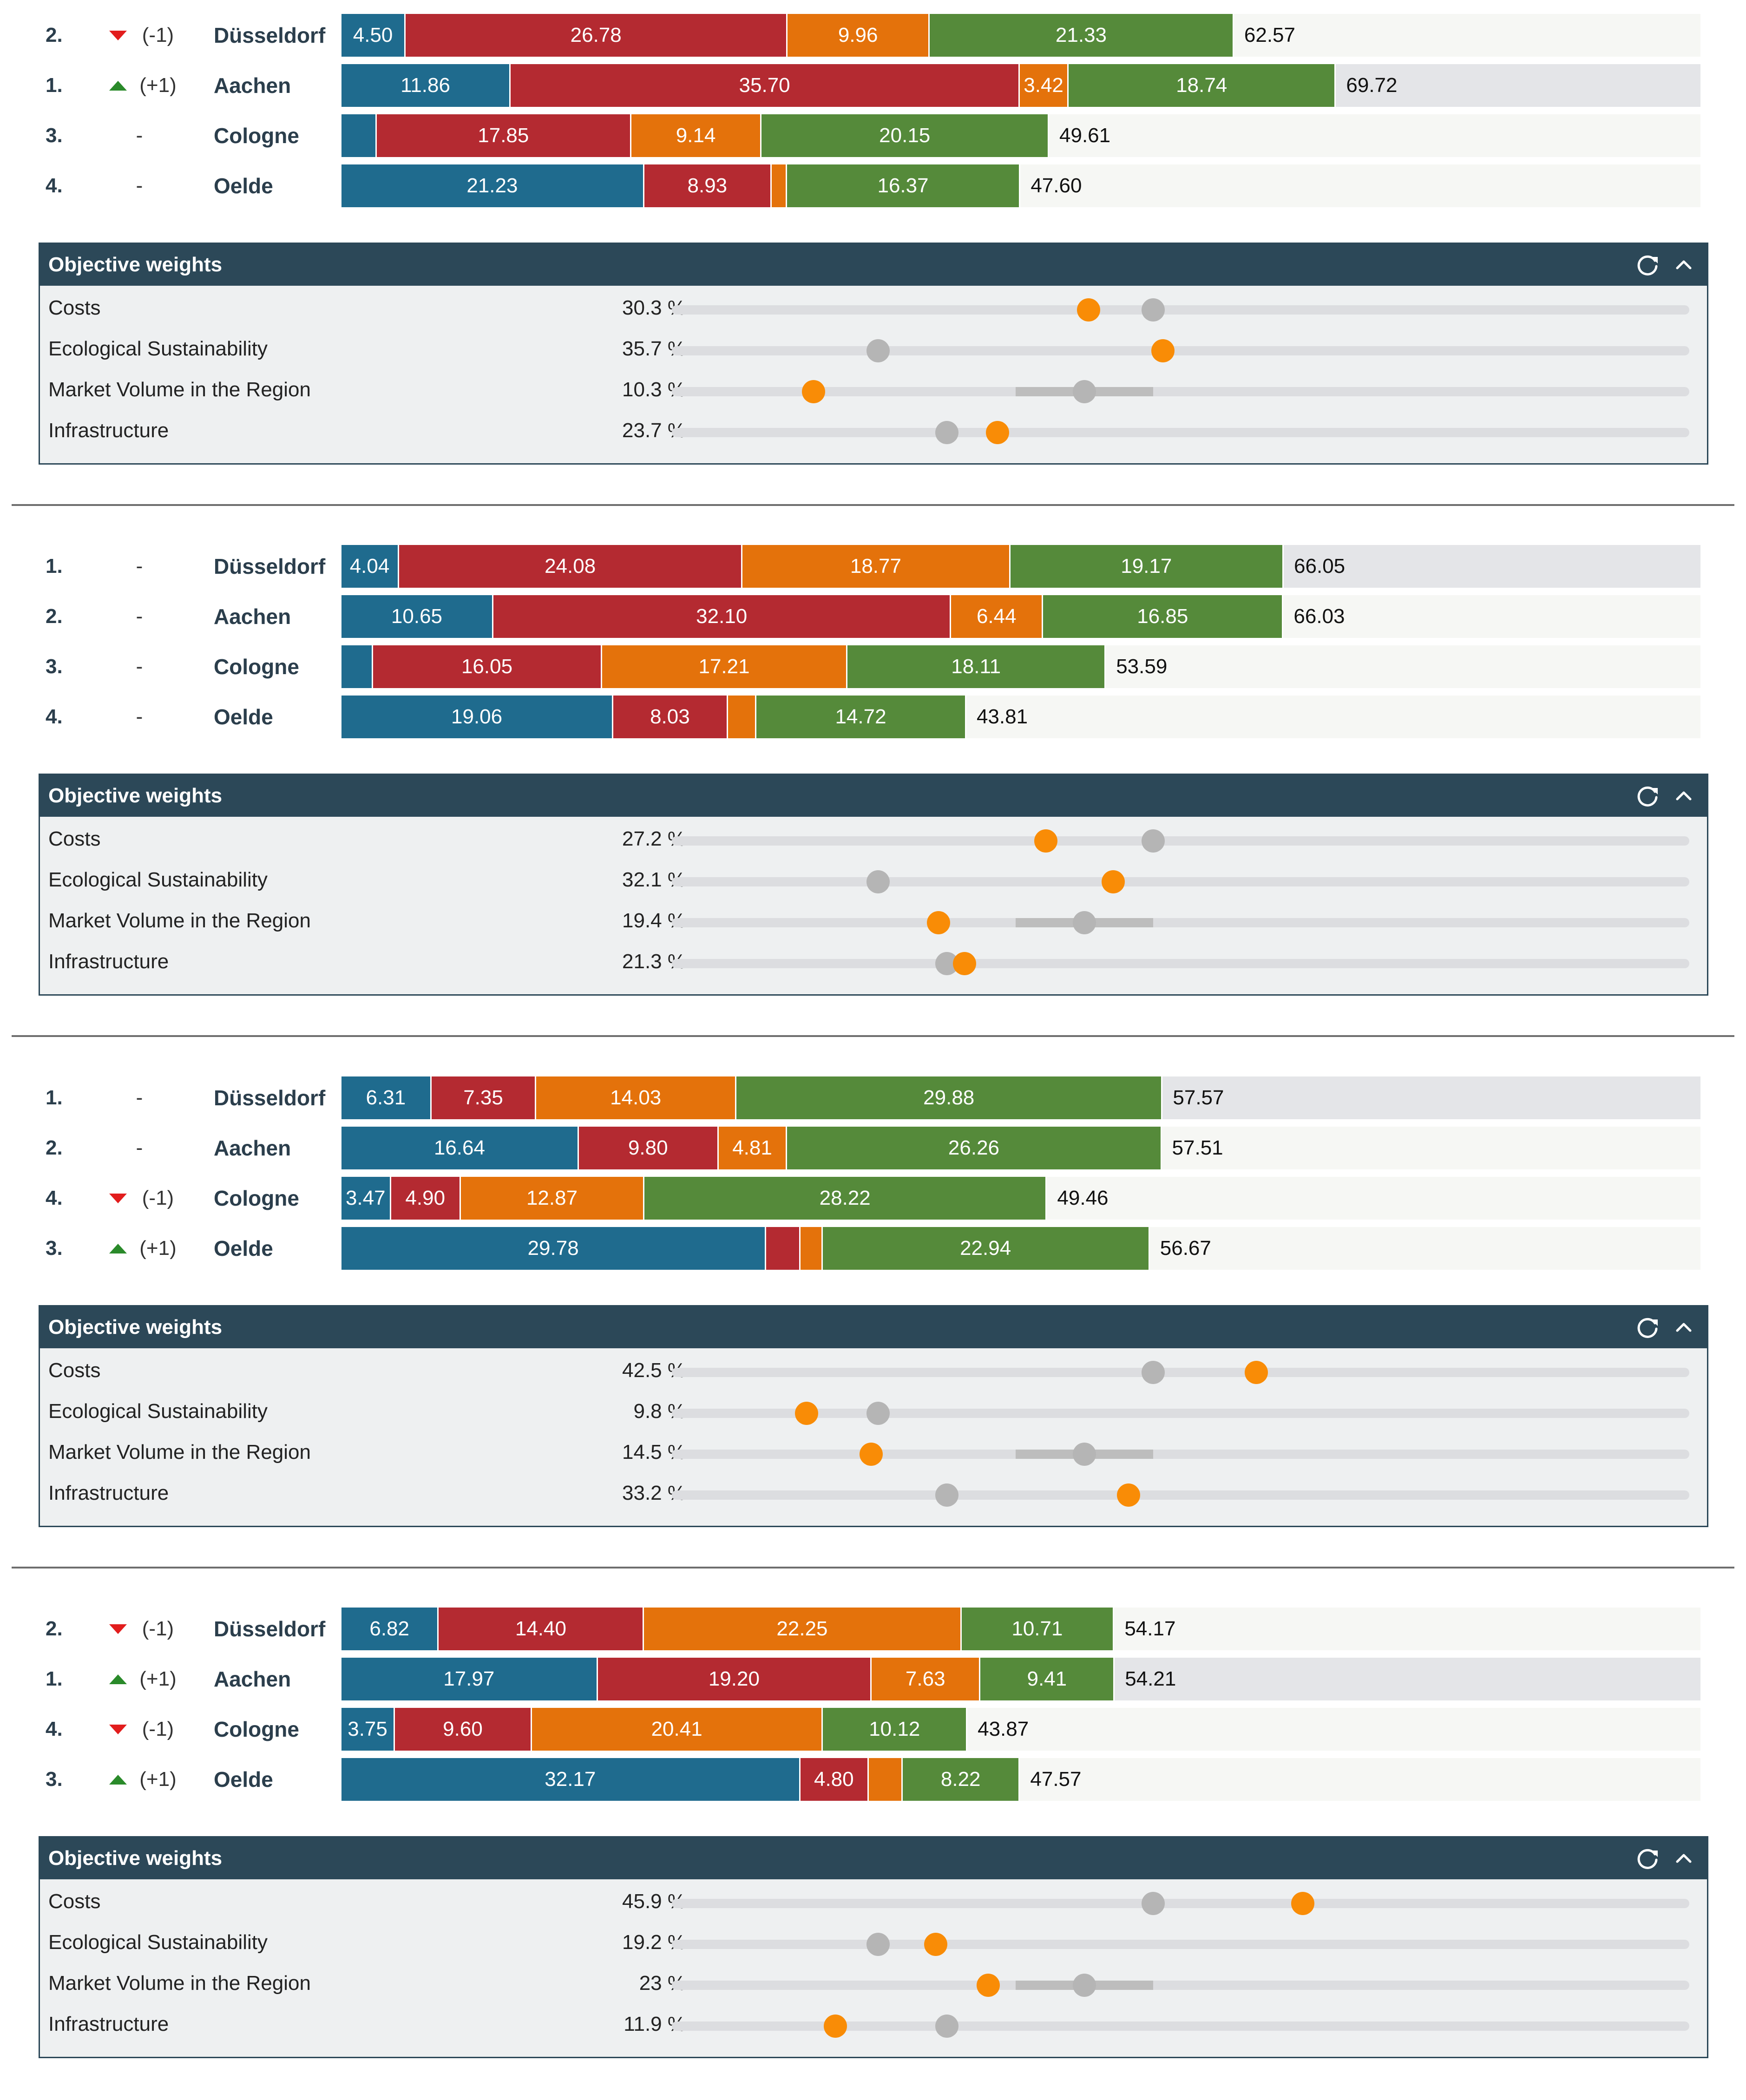 The height and width of the screenshot is (2100, 1746). I want to click on objective-weight-value: 30.3 %, so click(654, 307).